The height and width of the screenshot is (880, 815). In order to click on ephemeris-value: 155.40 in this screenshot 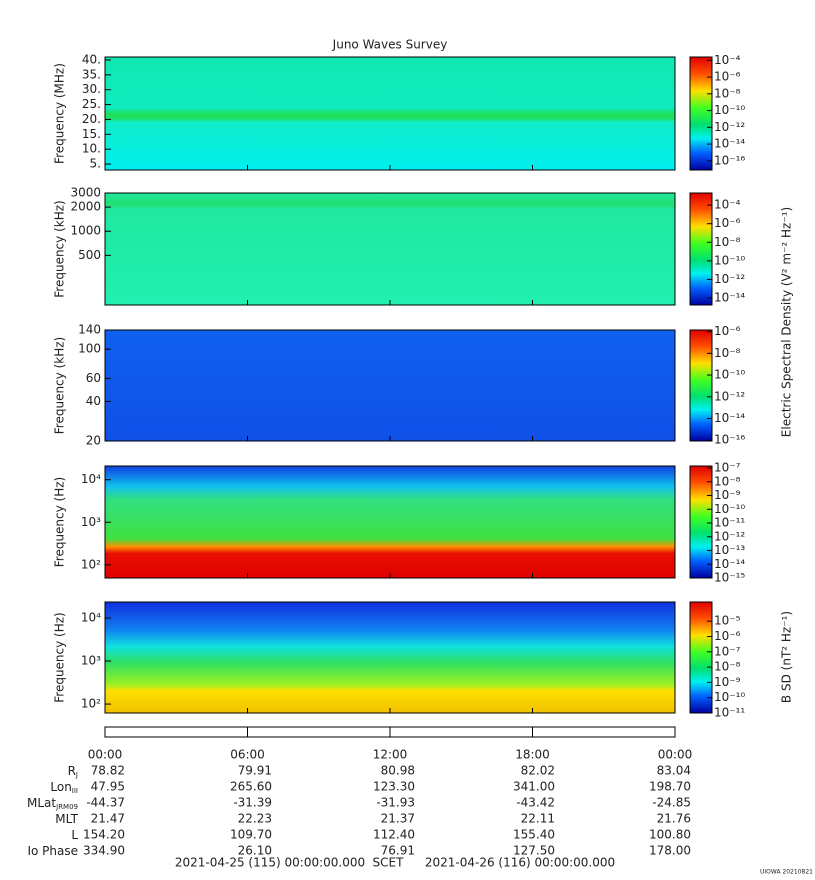, I will do `click(534, 835)`.